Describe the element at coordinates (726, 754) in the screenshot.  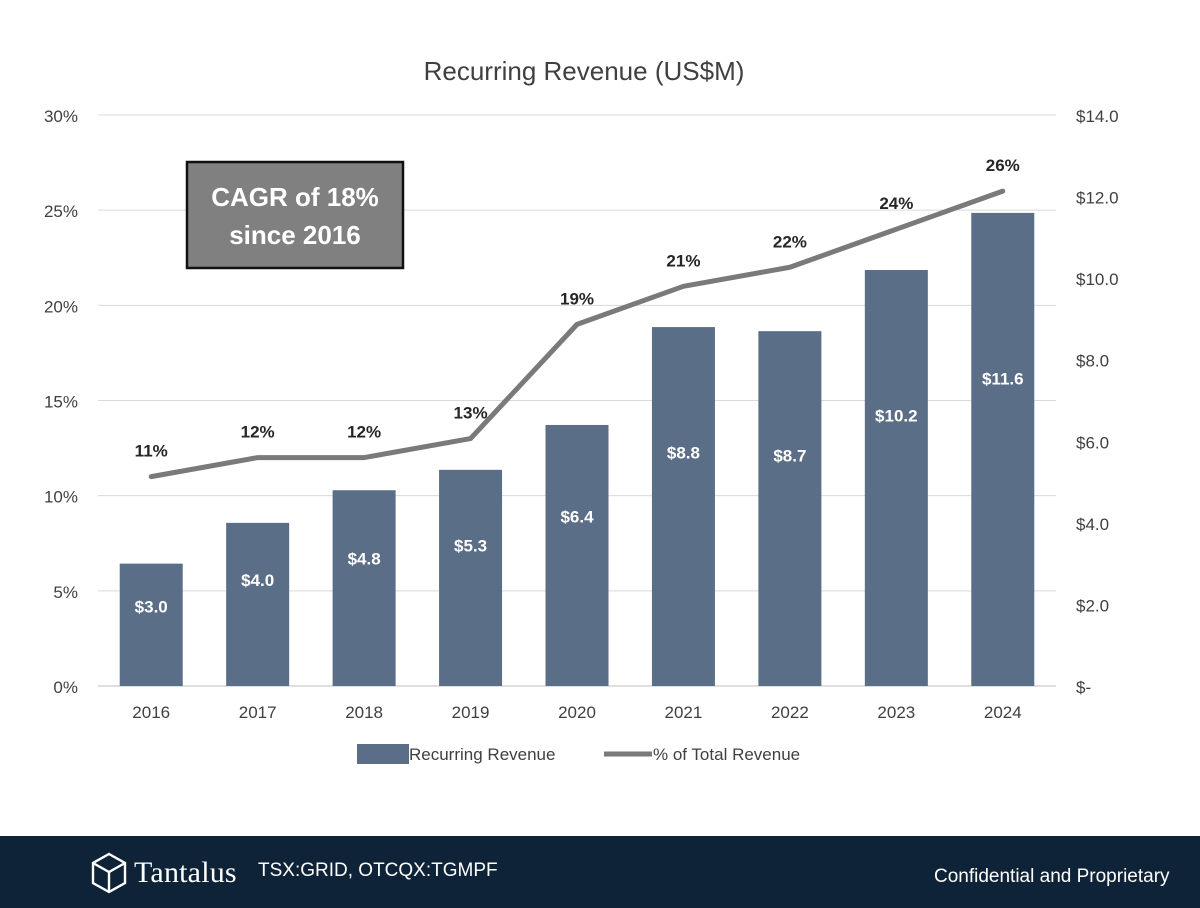
I see `legend-label-line: % of Total Revenue` at that location.